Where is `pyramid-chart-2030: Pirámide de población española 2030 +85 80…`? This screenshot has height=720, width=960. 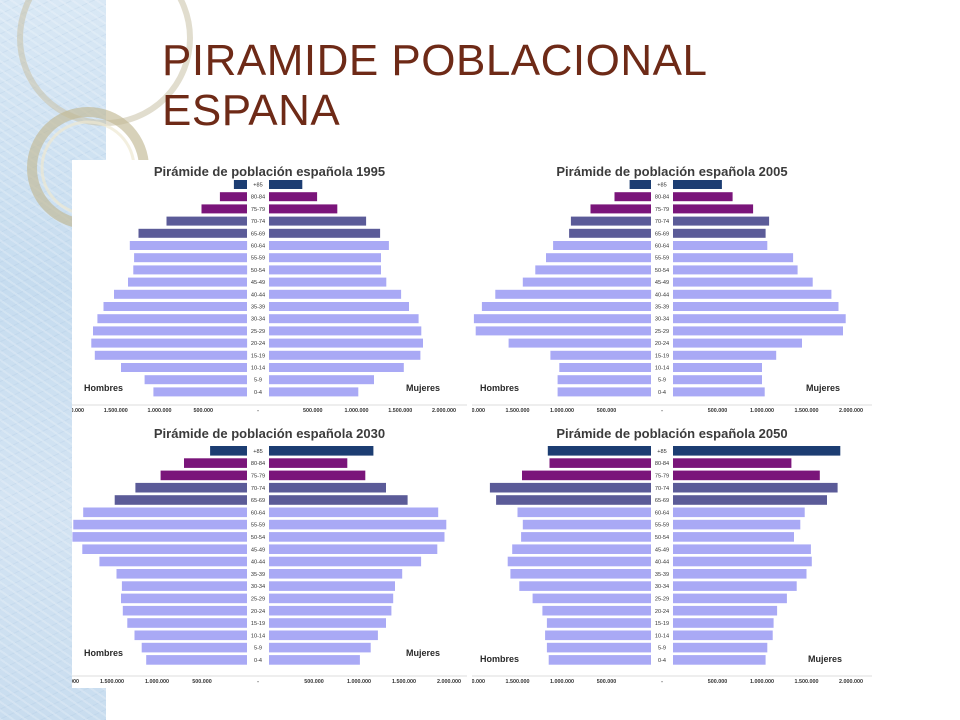
pyramid-chart-2030: Pirámide de población española 2030 +85 80… is located at coordinates (269, 555).